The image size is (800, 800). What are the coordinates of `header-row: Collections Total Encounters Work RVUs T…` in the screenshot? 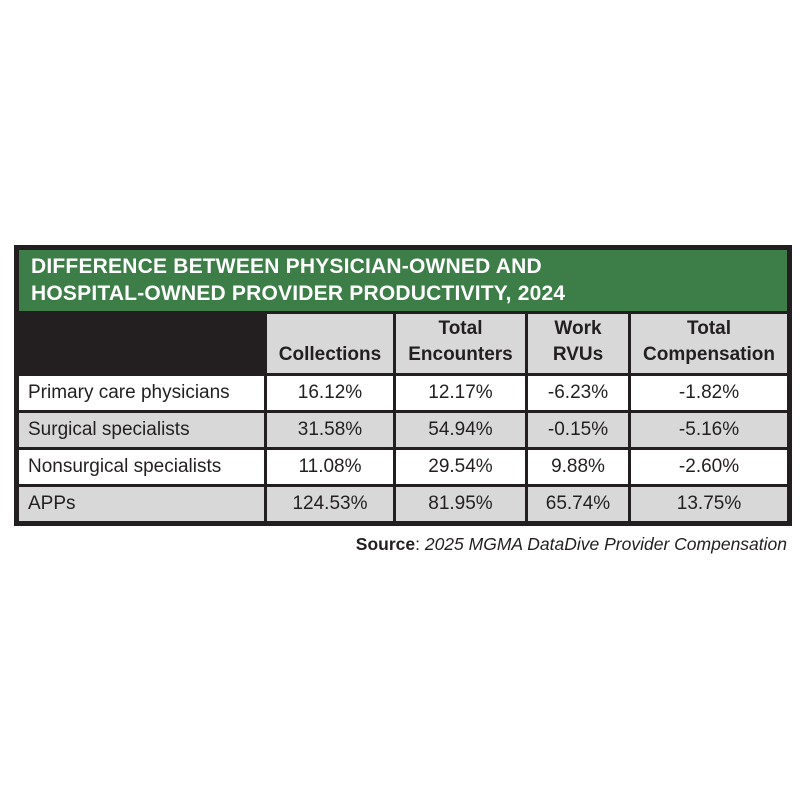 It's located at (403, 343).